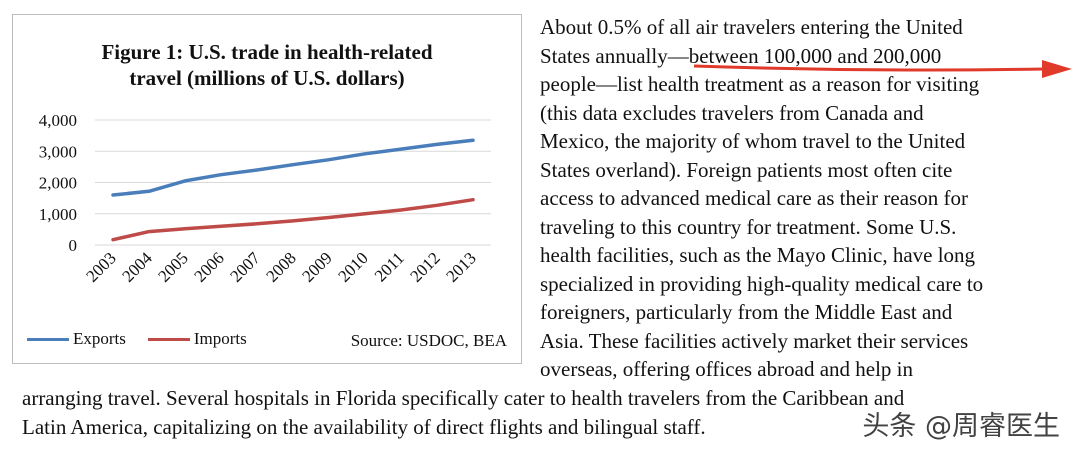 The width and height of the screenshot is (1080, 452). I want to click on watermark: 头条 @周睿医生, so click(961, 426).